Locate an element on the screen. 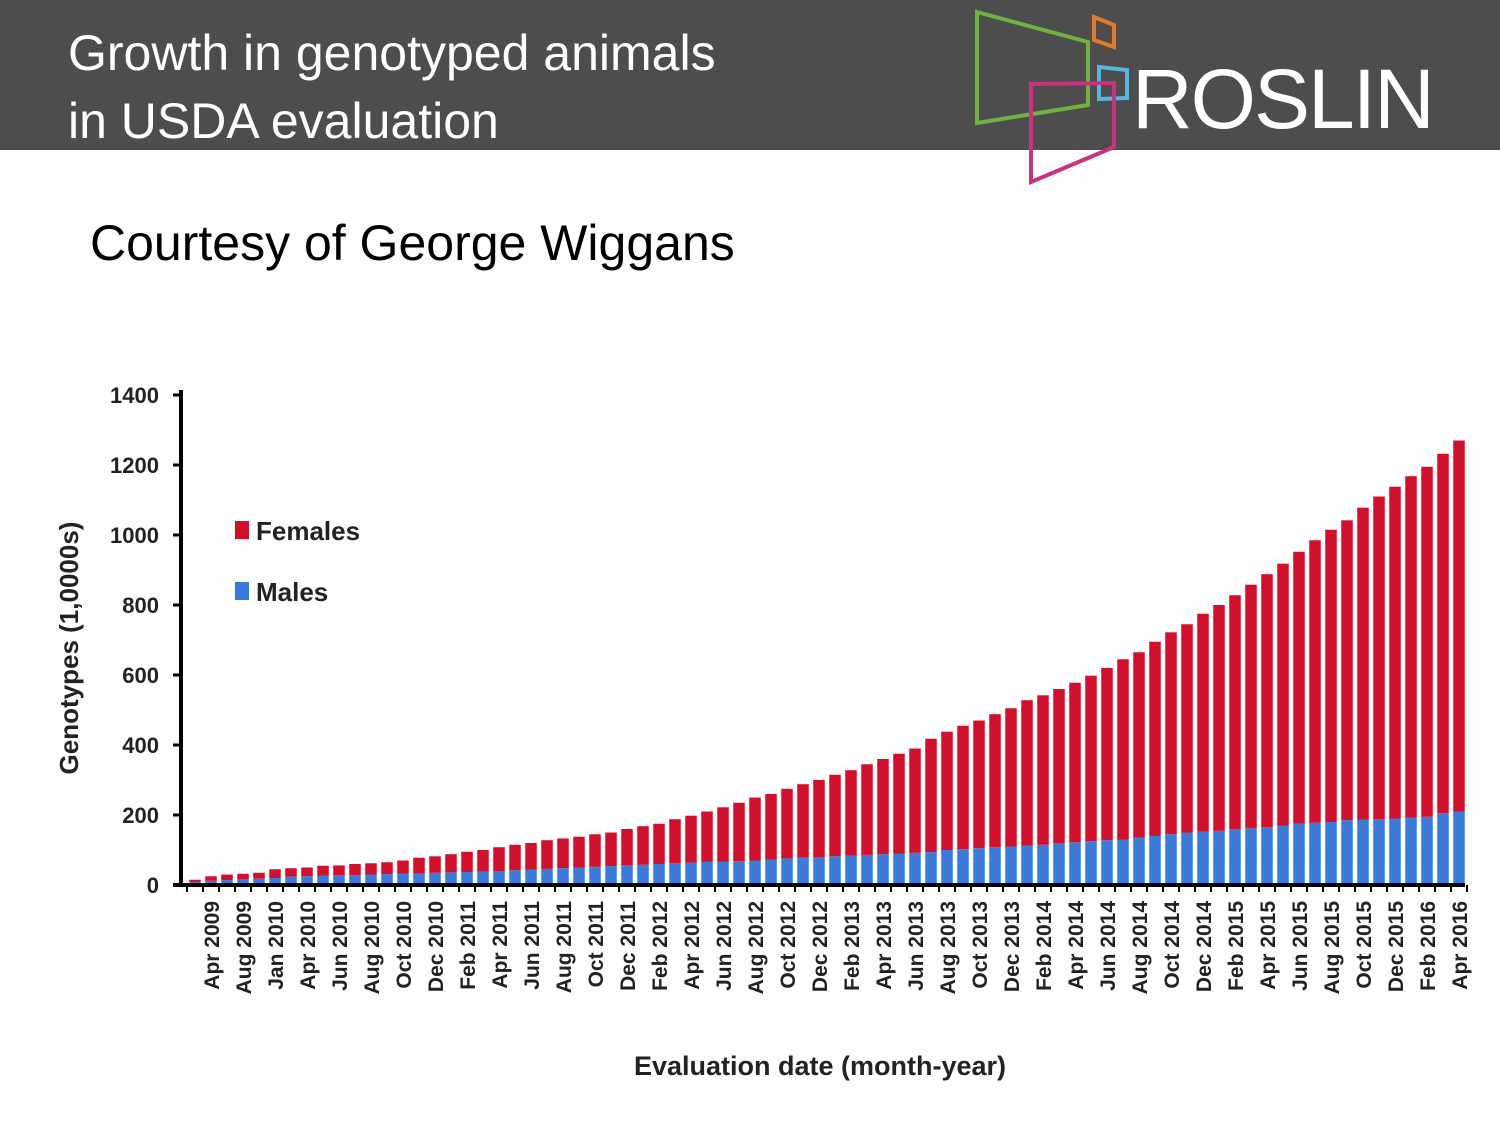 This screenshot has height=1125, width=1500. x-tick-label: Feb 2015 is located at coordinates (1236, 946).